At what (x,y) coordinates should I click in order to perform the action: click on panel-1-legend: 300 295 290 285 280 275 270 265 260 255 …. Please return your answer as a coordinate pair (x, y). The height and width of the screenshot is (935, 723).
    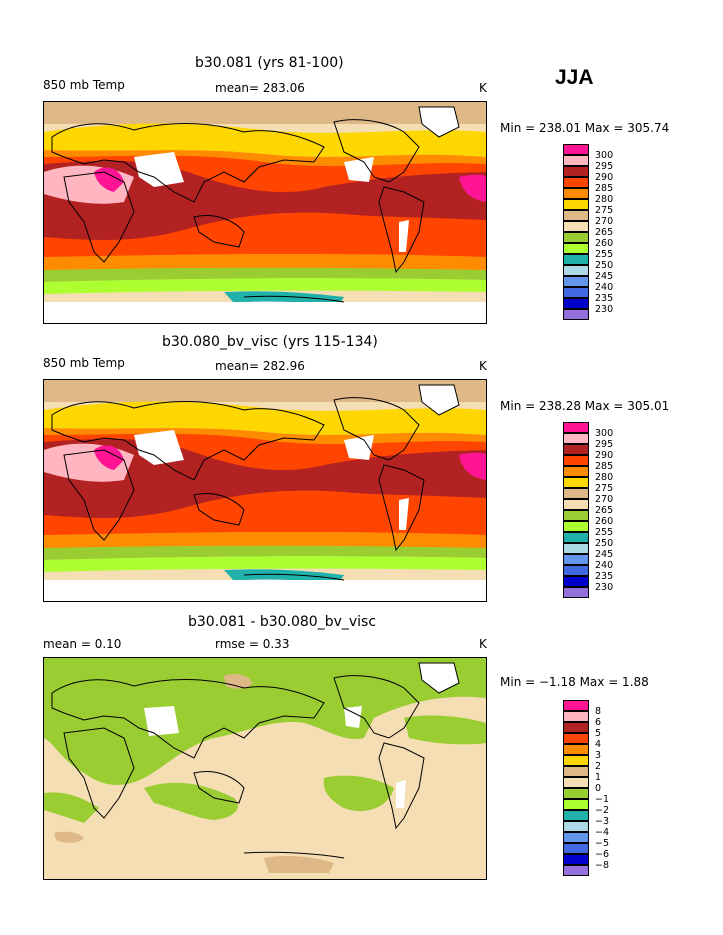
    Looking at the image, I should click on (613, 232).